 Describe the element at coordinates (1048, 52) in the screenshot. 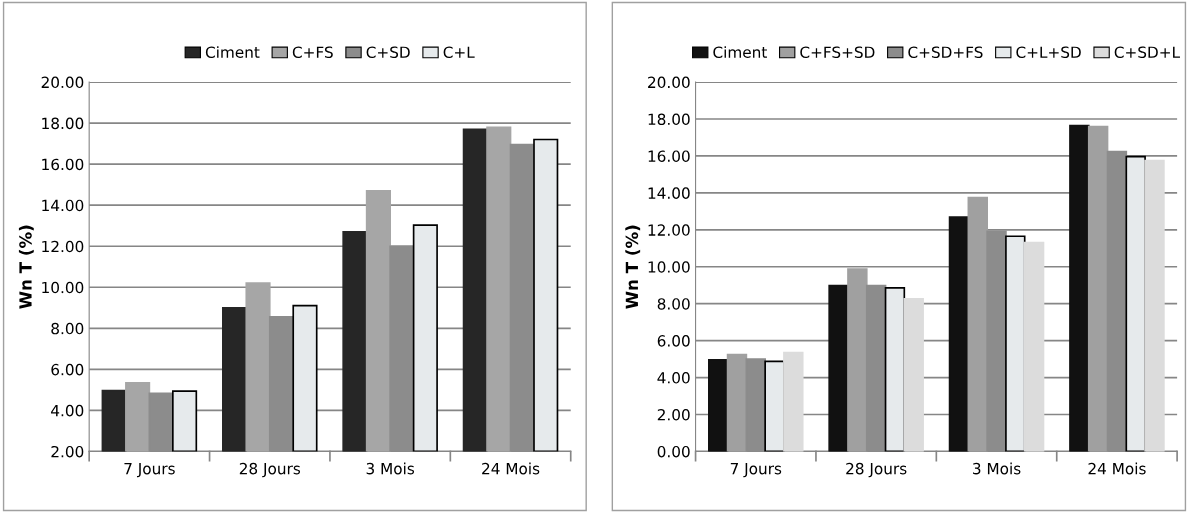

I see `legend-label: C+L+SD` at that location.